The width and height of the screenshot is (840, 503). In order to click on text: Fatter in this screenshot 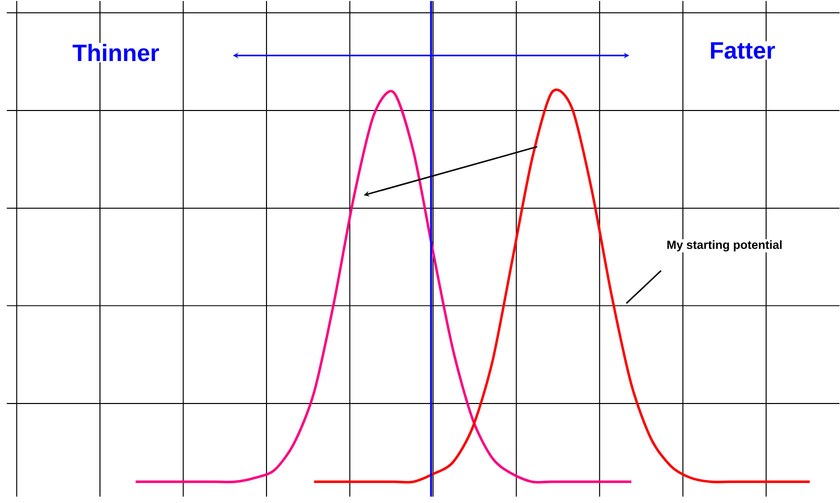, I will do `click(743, 50)`.